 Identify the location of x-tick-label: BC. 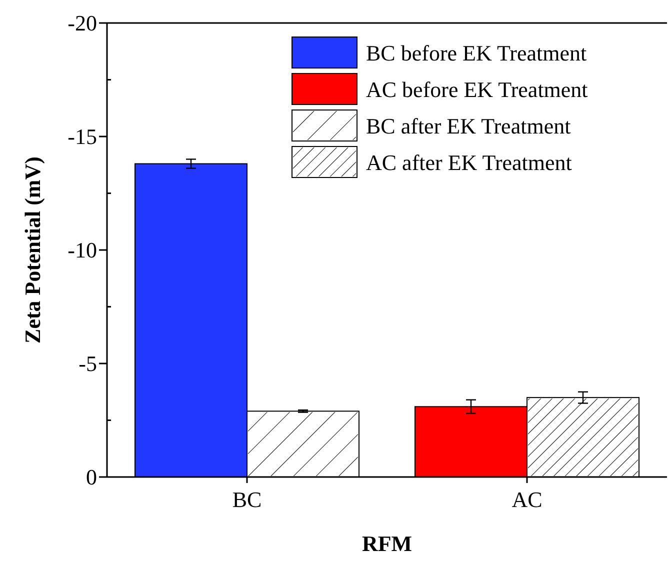
(247, 499).